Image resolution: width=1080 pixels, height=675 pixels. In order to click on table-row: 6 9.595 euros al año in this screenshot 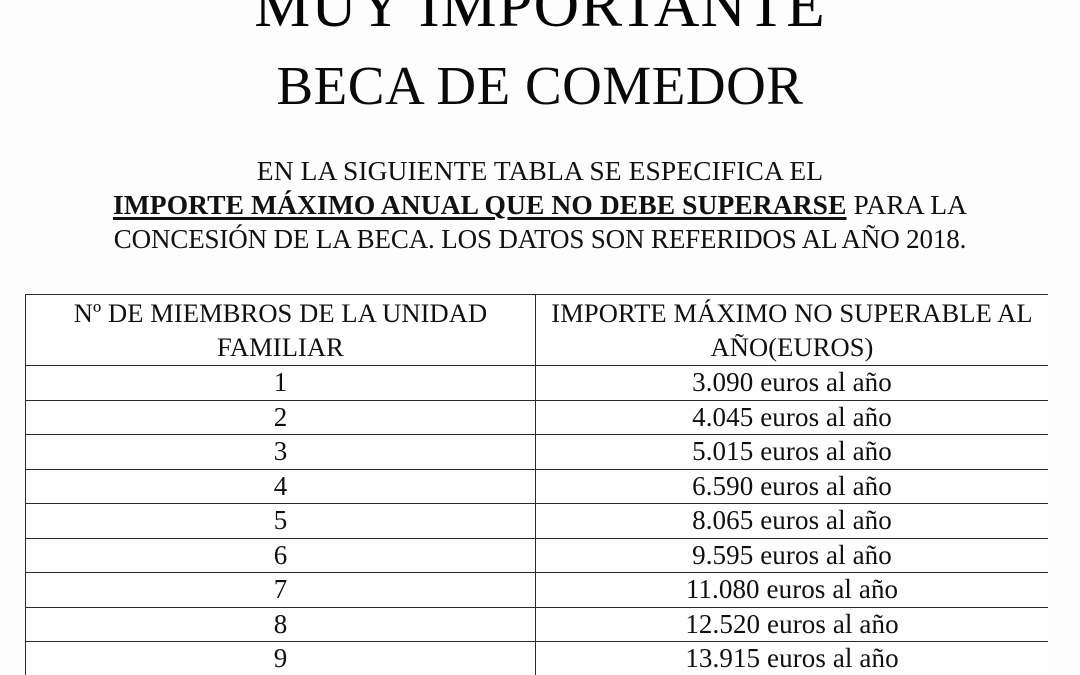, I will do `click(536, 555)`.